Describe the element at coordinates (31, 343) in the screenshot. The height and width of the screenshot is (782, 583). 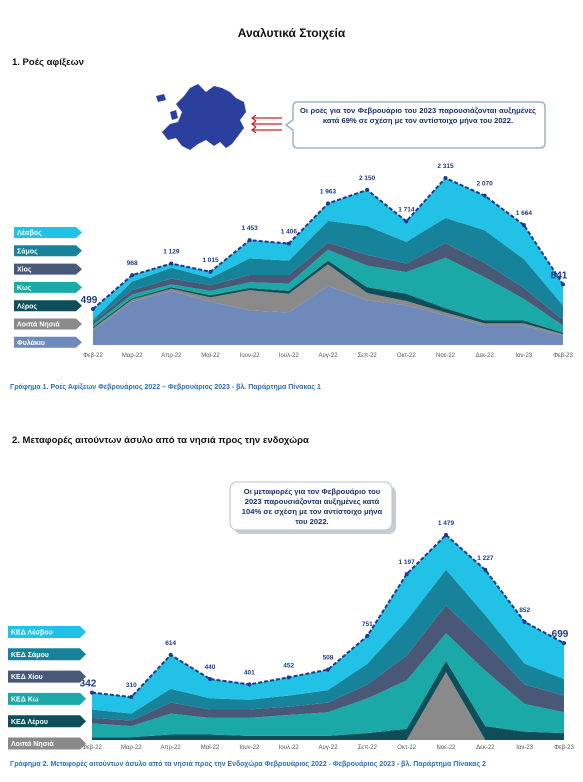
I see `legend-label: Φυλάκιο` at that location.